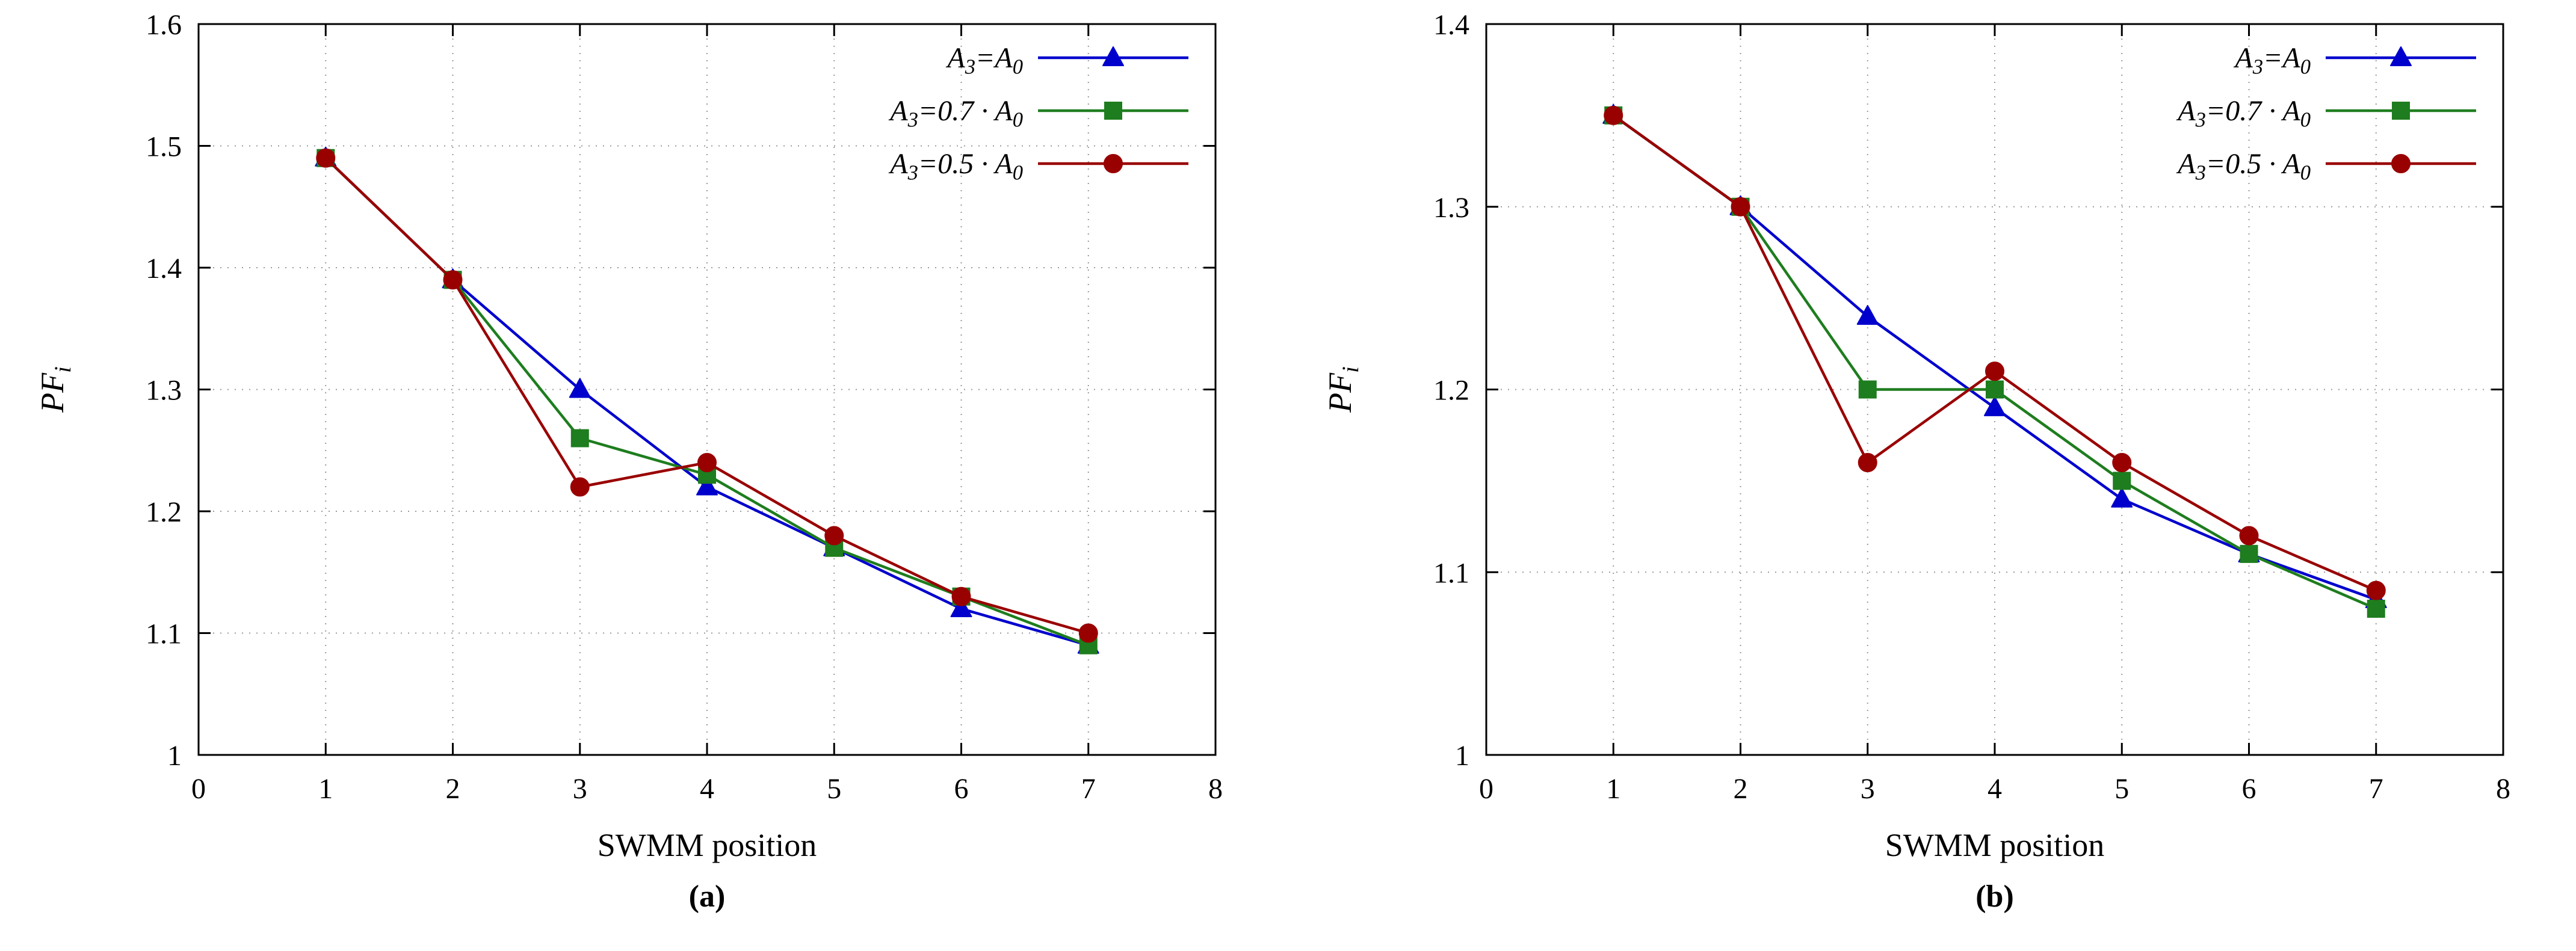 The height and width of the screenshot is (951, 2576). What do you see at coordinates (707, 897) in the screenshot?
I see `subfigure-caption: (a)` at bounding box center [707, 897].